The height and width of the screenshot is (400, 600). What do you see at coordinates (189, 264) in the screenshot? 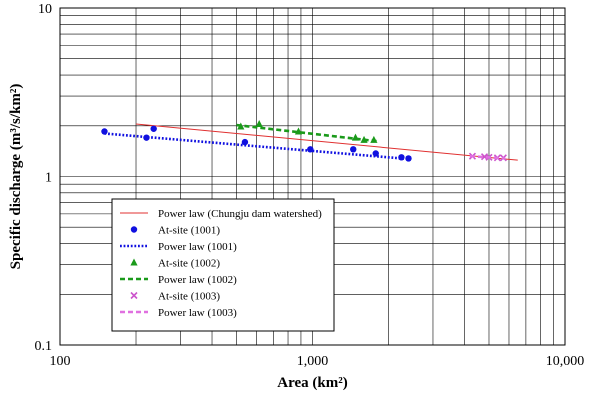
I see `legend-label: At-site (1002)` at bounding box center [189, 264].